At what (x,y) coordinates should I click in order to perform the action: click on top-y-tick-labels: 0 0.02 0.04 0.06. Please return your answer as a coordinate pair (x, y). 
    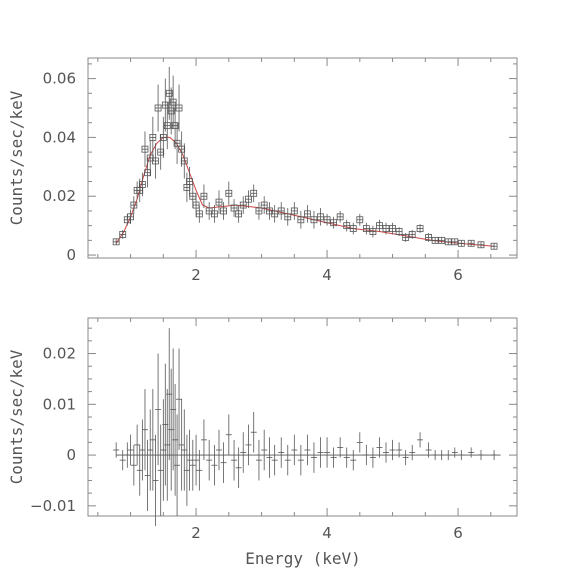
    Looking at the image, I should click on (59, 167).